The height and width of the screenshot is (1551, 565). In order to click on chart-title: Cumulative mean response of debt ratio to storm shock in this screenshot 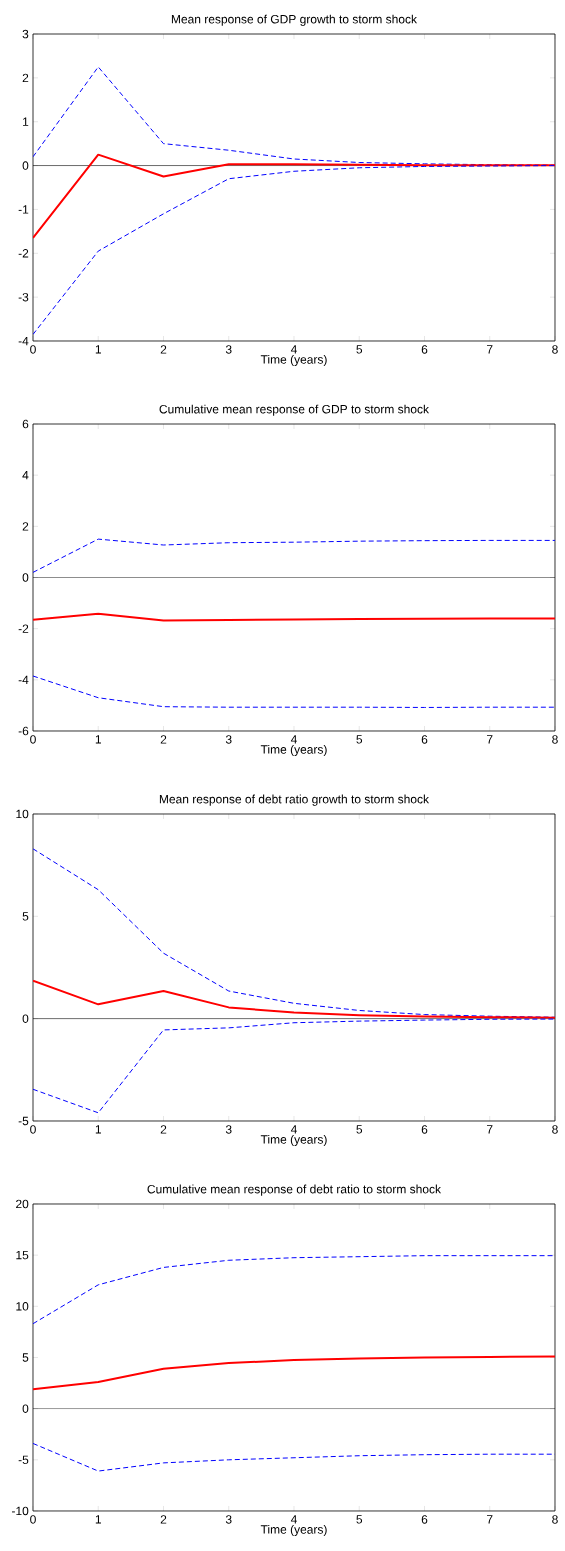, I will do `click(294, 1190)`.